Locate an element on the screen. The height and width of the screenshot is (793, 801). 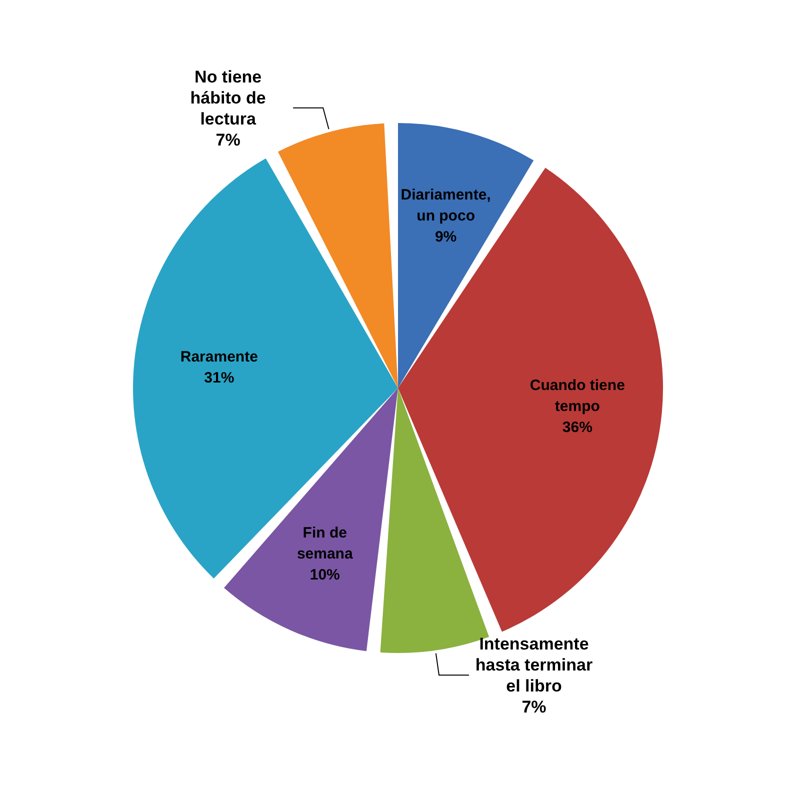
slice-label: Cuando tiene tempo is located at coordinates (577, 395).